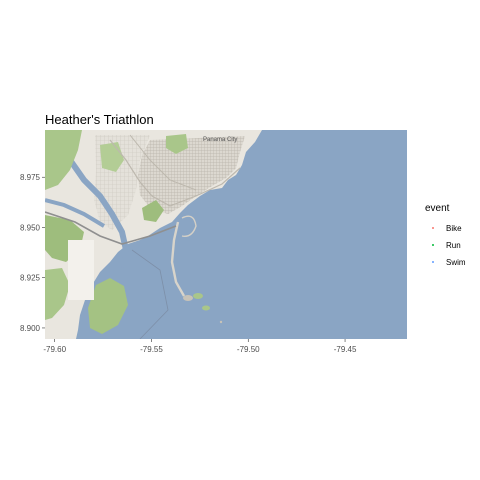 This screenshot has width=480, height=480. I want to click on y-tick-label: 8.900, so click(30, 328).